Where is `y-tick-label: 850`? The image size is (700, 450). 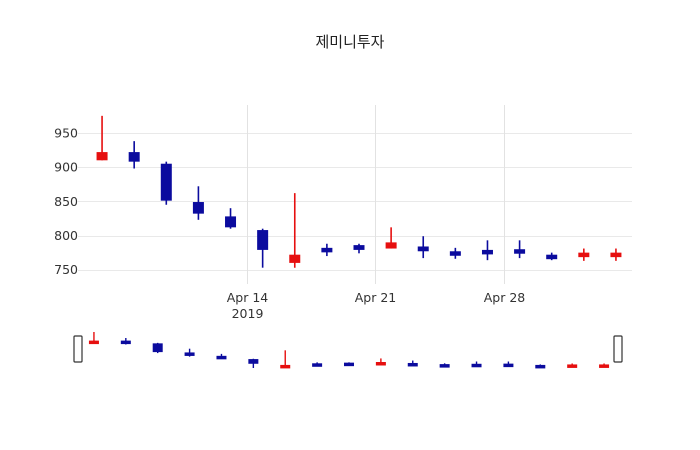
y-tick-label: 850 is located at coordinates (66, 201).